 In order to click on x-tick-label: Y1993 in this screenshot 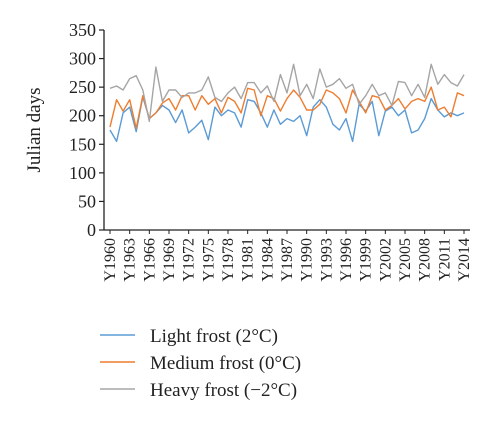, I will do `click(326, 260)`.